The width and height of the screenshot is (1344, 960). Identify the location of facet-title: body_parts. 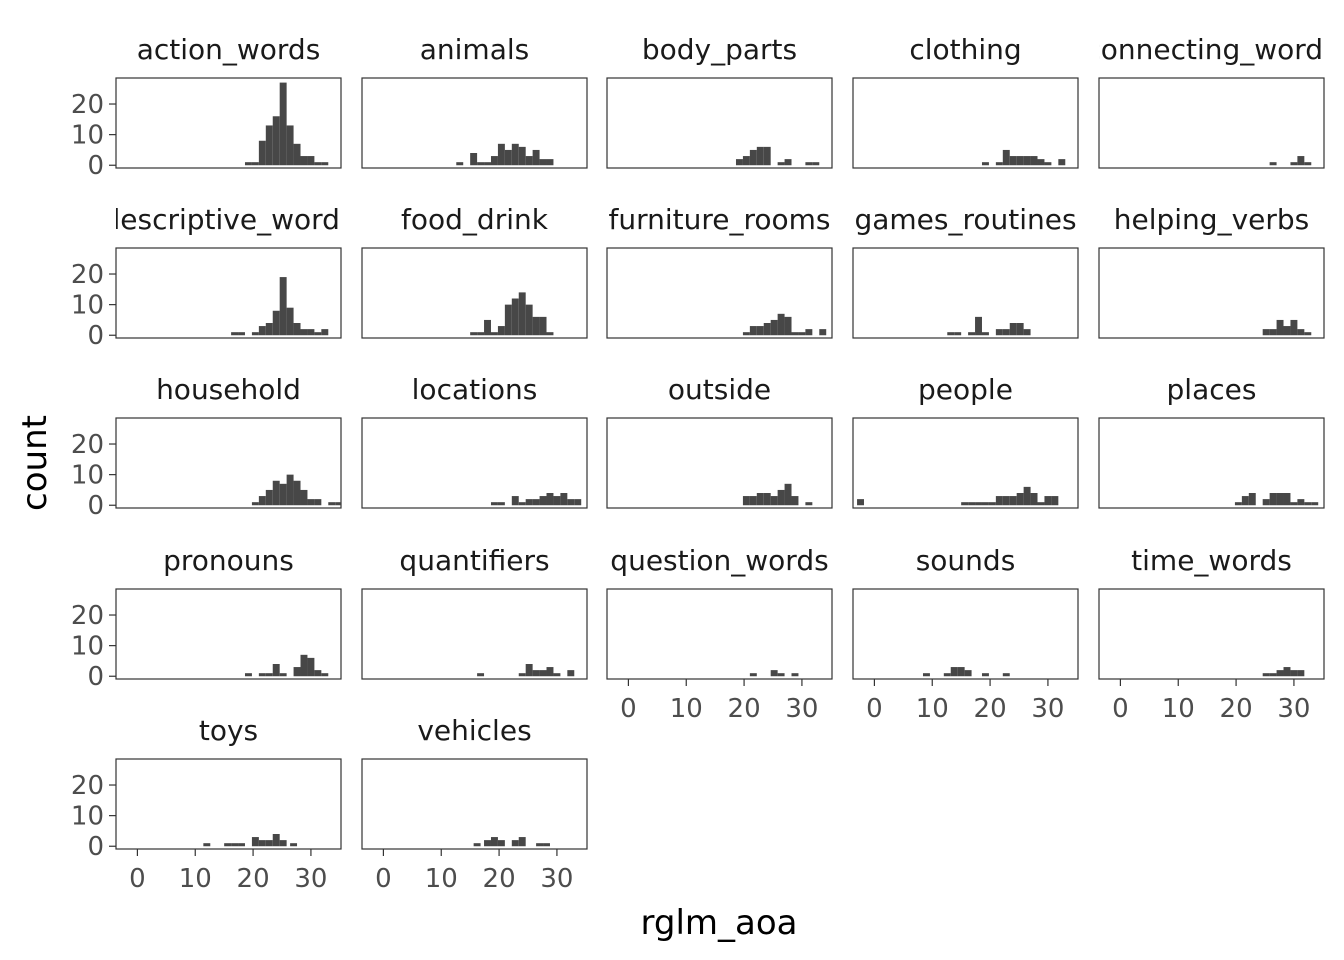
(719, 49).